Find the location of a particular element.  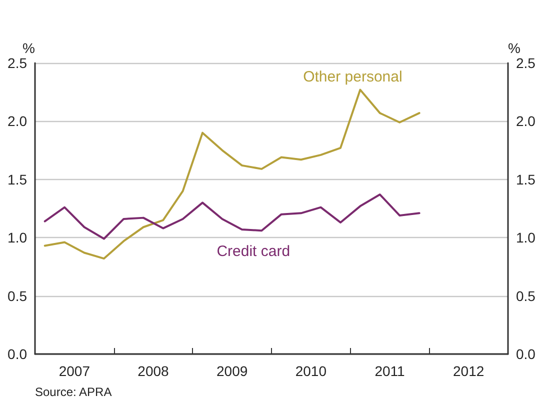

x-tick-label: 2008 is located at coordinates (154, 371).